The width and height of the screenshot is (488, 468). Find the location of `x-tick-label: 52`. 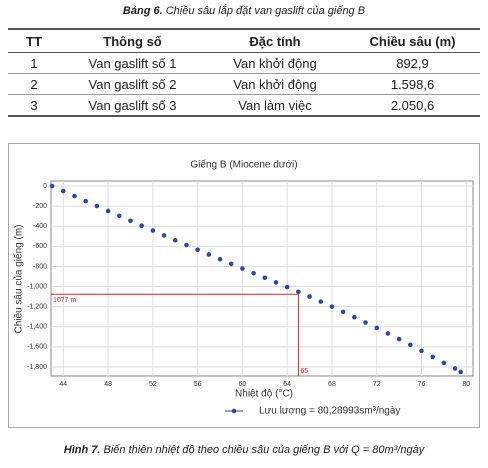

x-tick-label: 52 is located at coordinates (153, 384).